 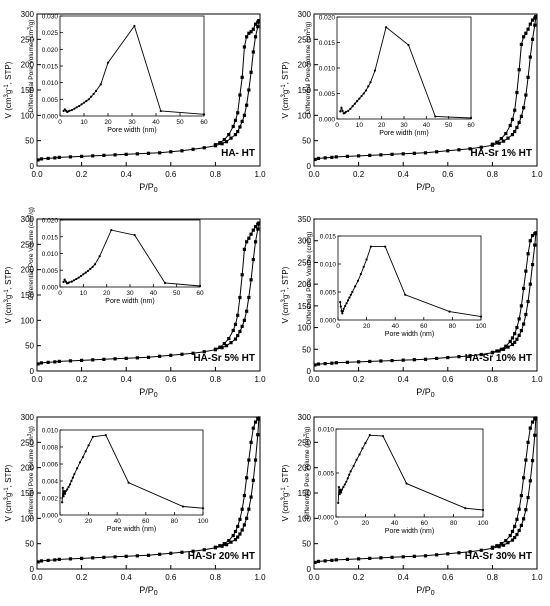 I want to click on inset-x-tick-label: 20, so click(x=108, y=122).